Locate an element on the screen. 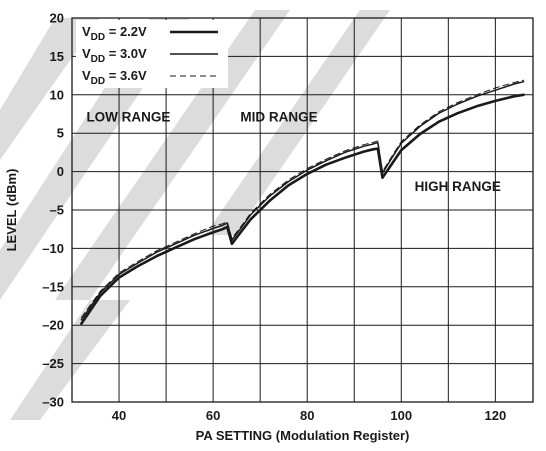 The width and height of the screenshot is (546, 451). annotations: LOW RANGE MID RANGE HIGH RANGE is located at coordinates (293, 152).